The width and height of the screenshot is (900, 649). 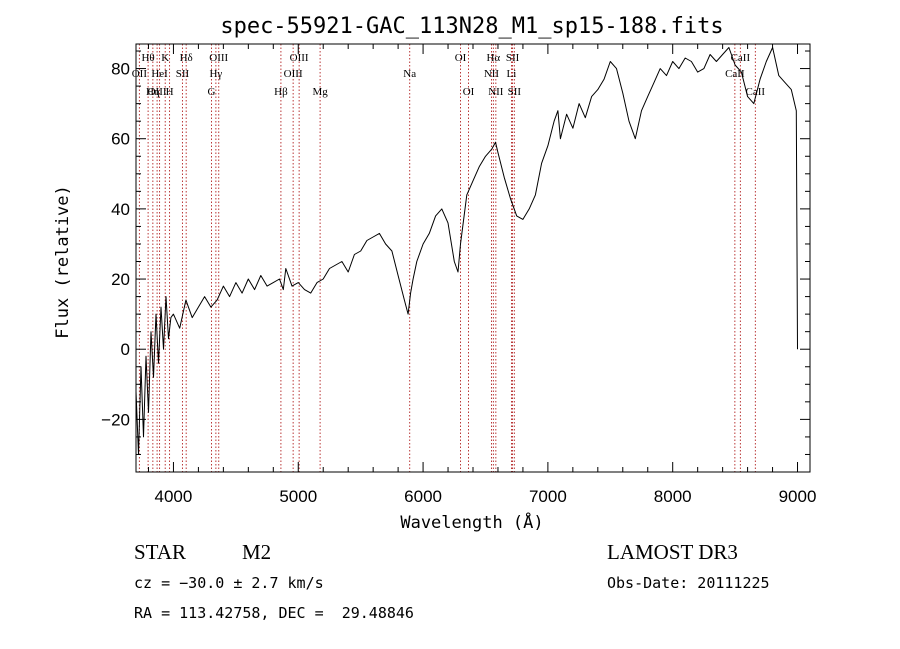 I want to click on chart-title: spec-55921-GAC_113N28_M1_sp15-188.fits, so click(x=471, y=26).